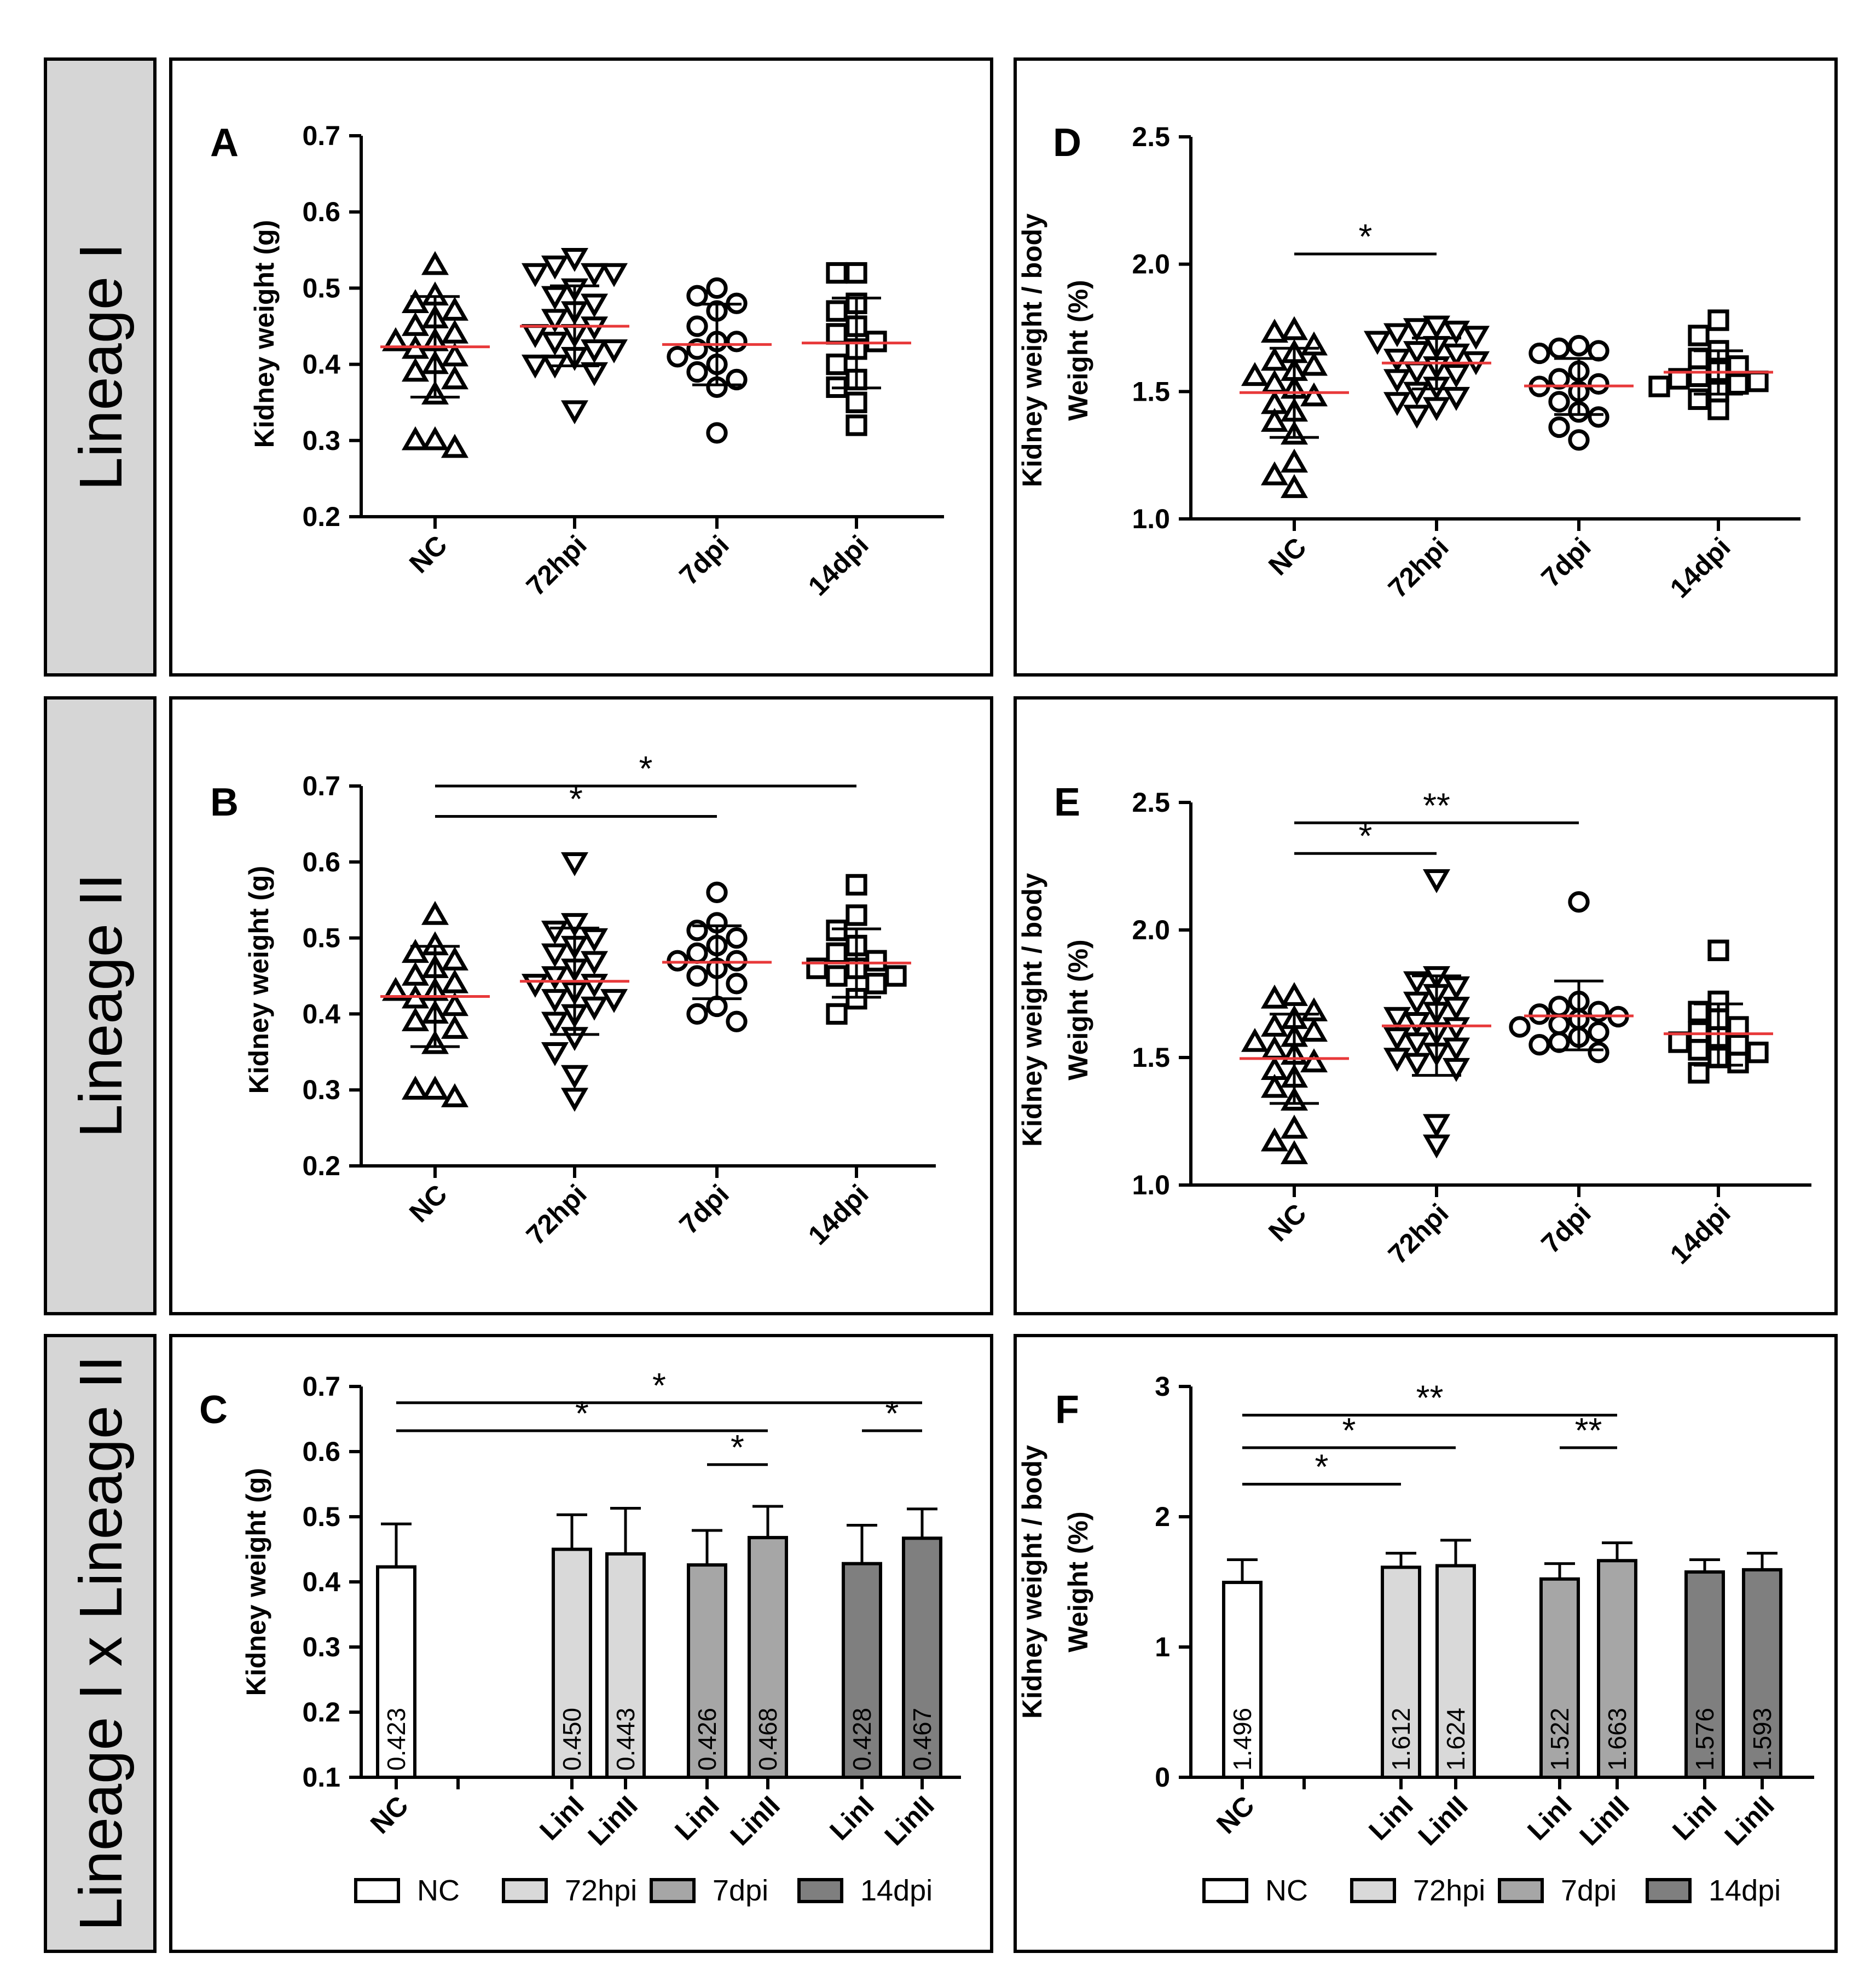  What do you see at coordinates (321, 1582) in the screenshot?
I see `panel-c-ytick-label: 0.4` at bounding box center [321, 1582].